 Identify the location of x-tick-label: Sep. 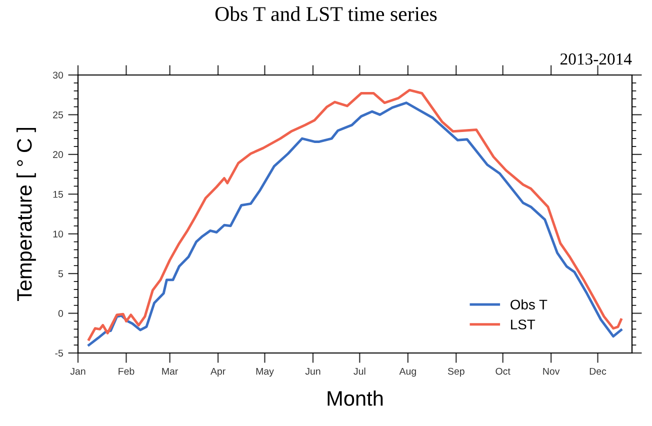
(456, 372).